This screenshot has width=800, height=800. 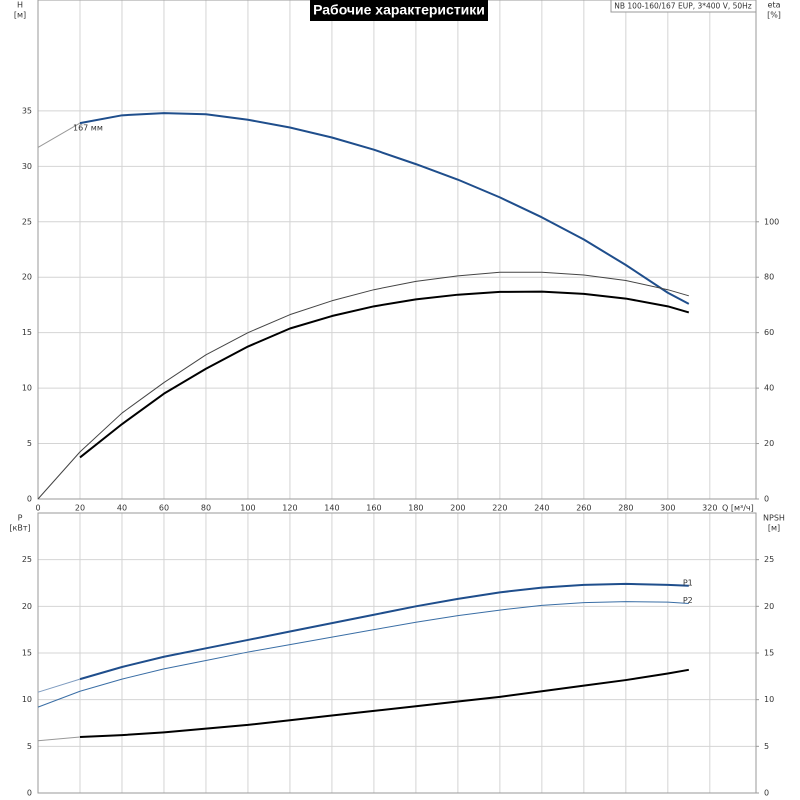 I want to click on x-tick-label: 220, so click(x=499, y=508).